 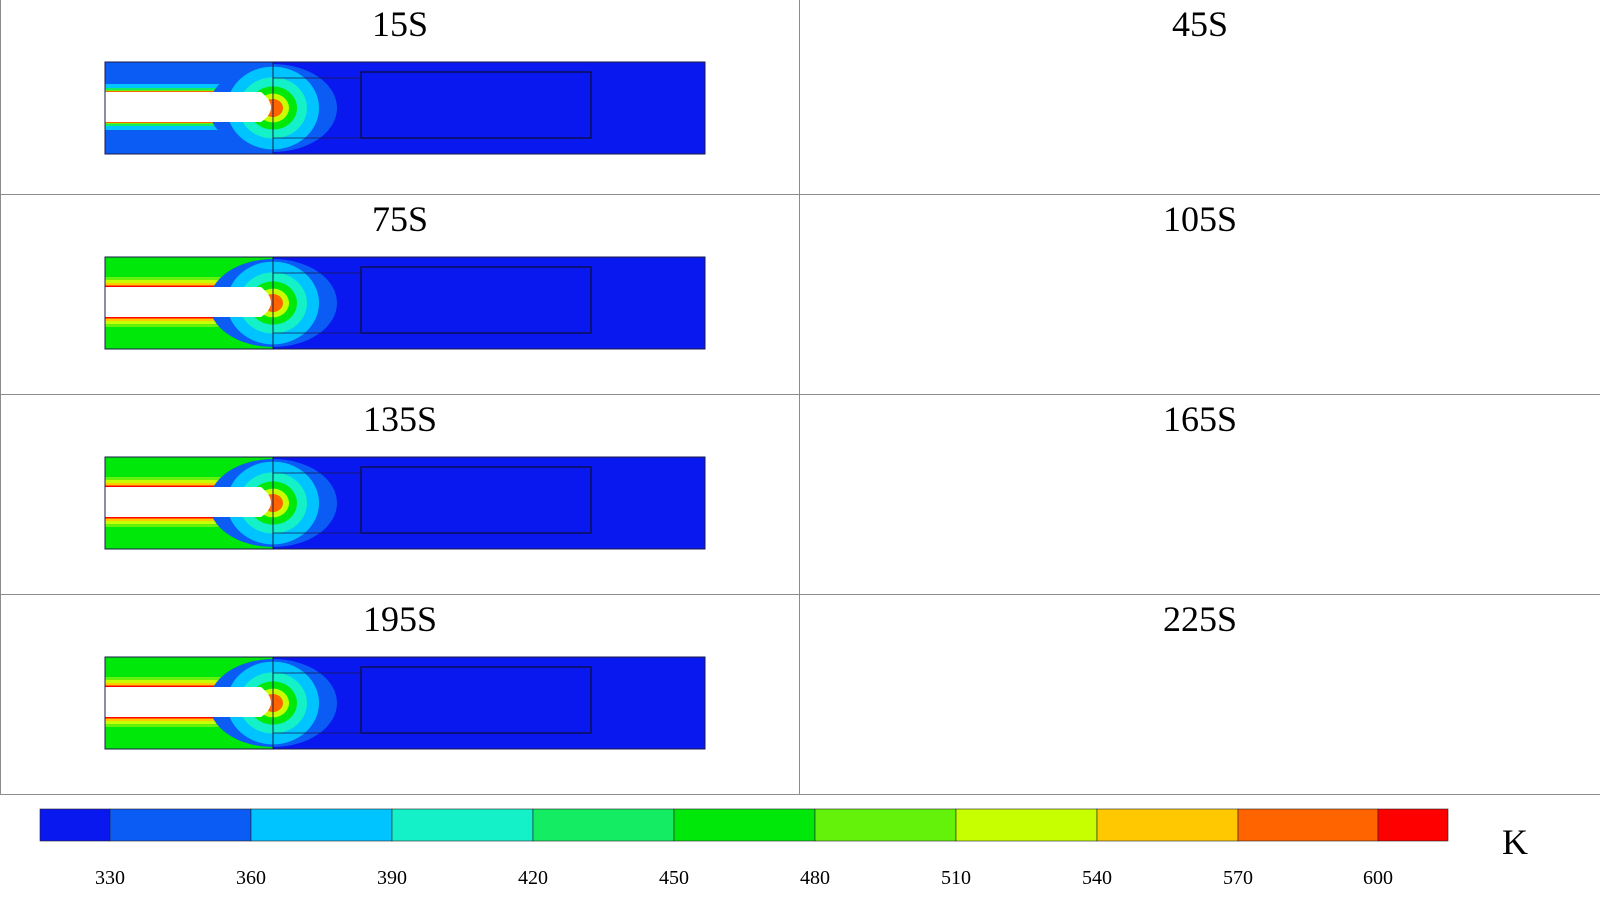 I want to click on colorbar-tick-label: 360, so click(x=251, y=878).